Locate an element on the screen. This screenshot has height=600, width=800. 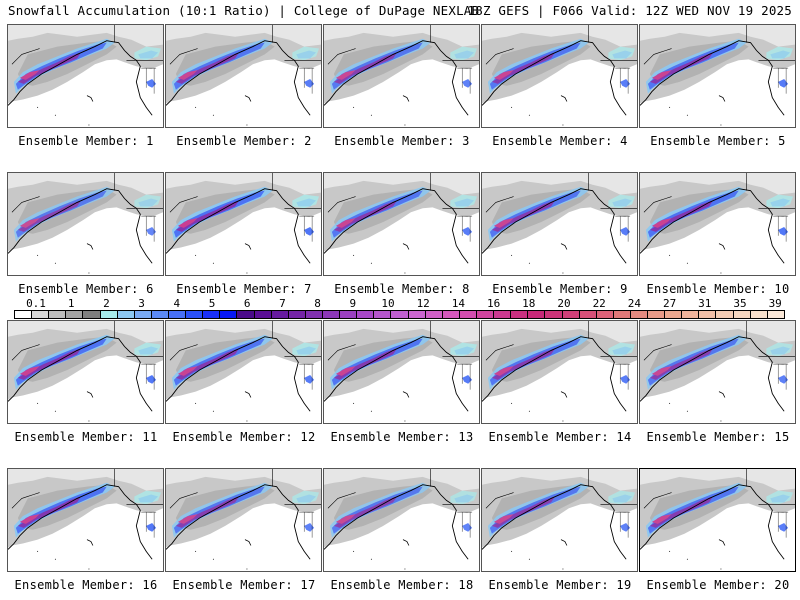
ensemble-member-label: Ensemble Member: 19 is located at coordinates (560, 585).